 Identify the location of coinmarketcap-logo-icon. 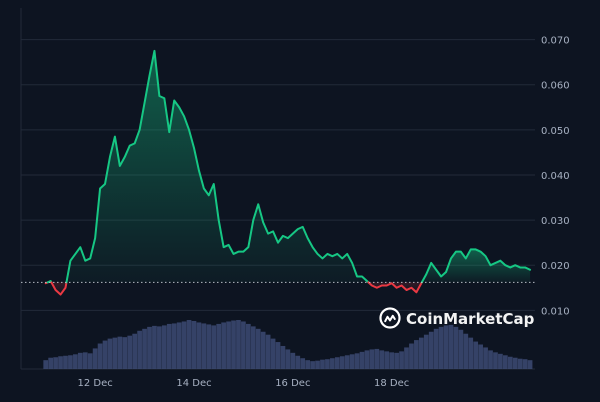
(390, 318).